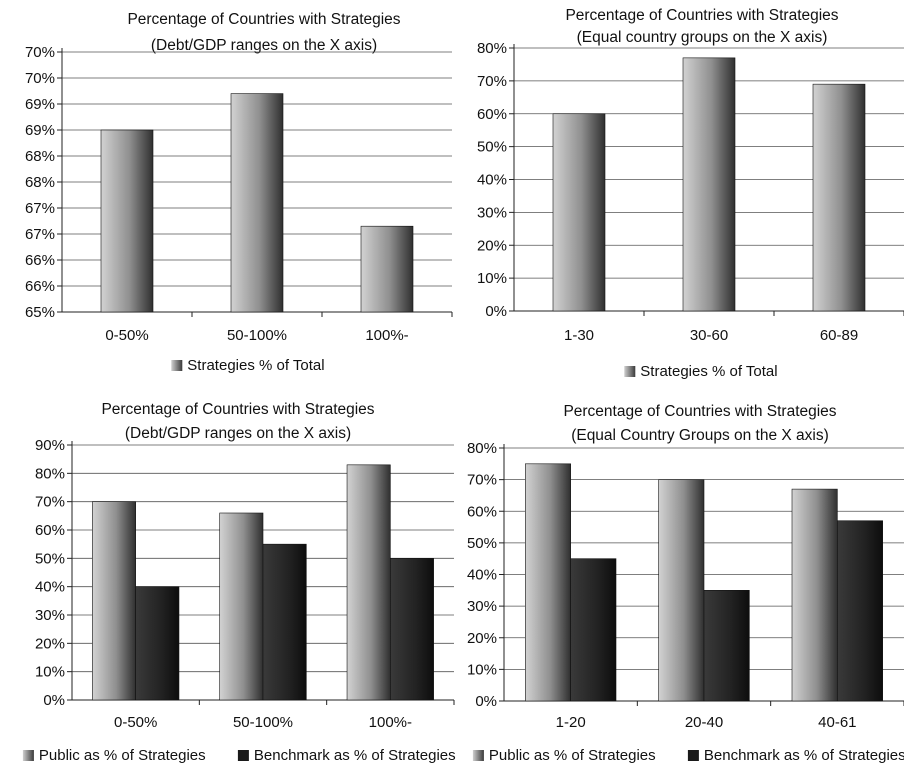 This screenshot has width=904, height=773. Describe the element at coordinates (700, 435) in the screenshot. I see `chart-subtitle: (Equal Country Groups on the X axis)` at that location.